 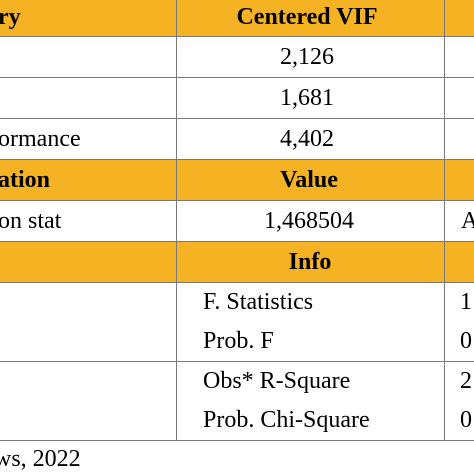 I want to click on autocorrelation-row-label: on stat, so click(x=31, y=221).